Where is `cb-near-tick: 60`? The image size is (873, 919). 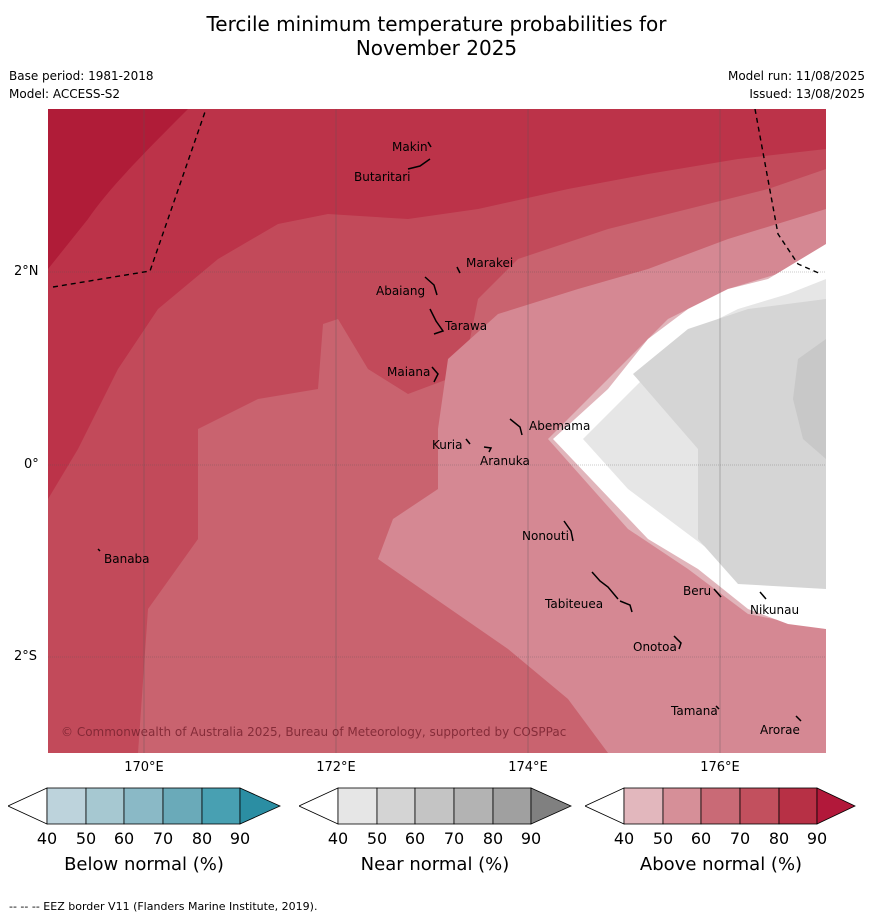 cb-near-tick: 60 is located at coordinates (415, 838).